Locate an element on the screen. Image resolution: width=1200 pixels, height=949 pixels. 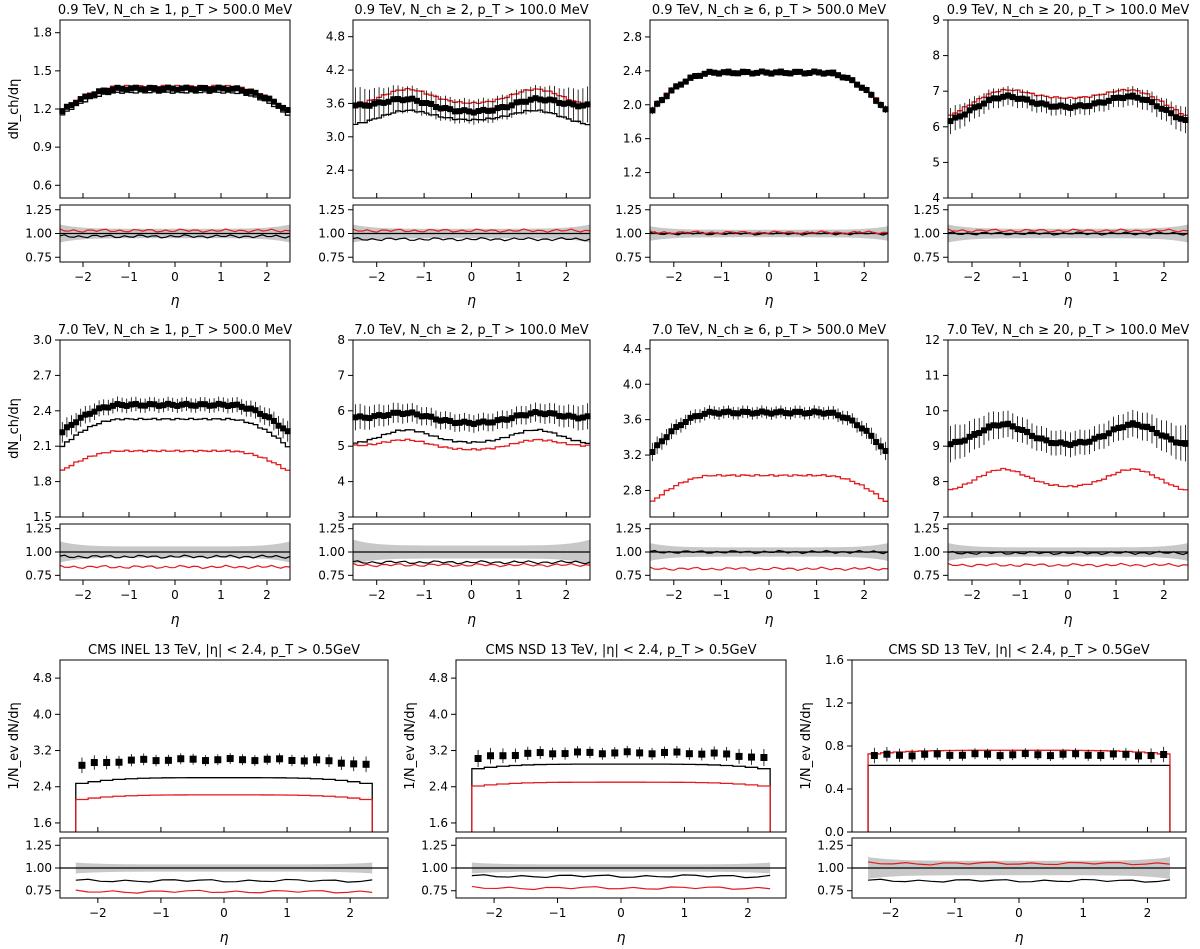
chart-title: 7.0 TeV, N_ch ≥ 6, p_T > 500.0 MeV is located at coordinates (769, 330).